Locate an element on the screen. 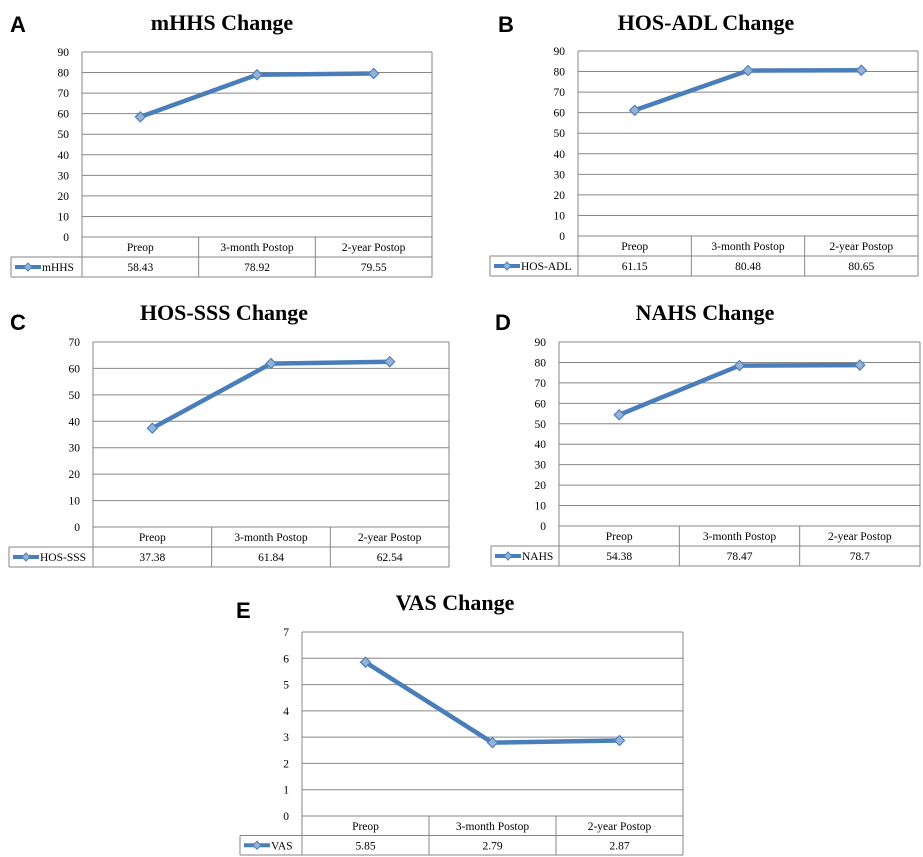  data-table-value: 80.65 is located at coordinates (861, 267).